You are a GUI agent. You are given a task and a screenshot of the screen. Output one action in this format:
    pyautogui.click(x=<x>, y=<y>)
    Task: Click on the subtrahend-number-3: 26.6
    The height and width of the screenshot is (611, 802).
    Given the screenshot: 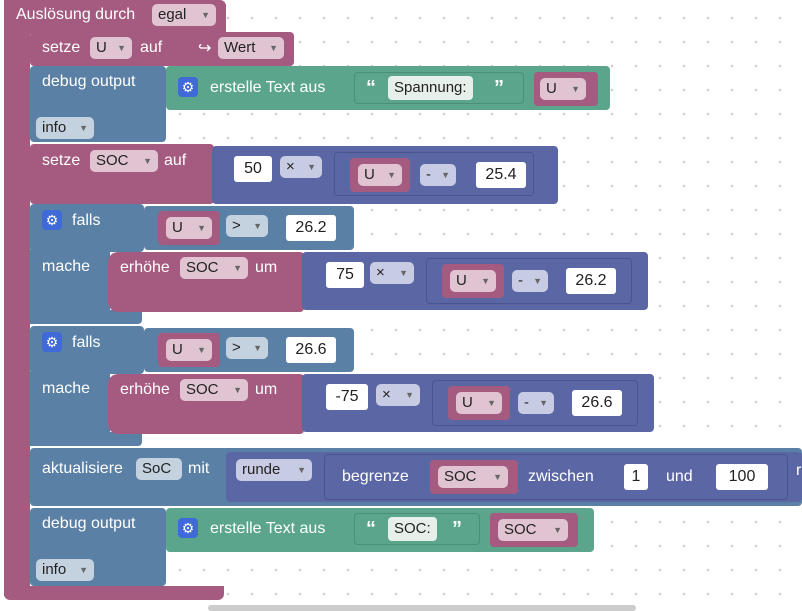 What is the action you would take?
    pyautogui.click(x=597, y=403)
    